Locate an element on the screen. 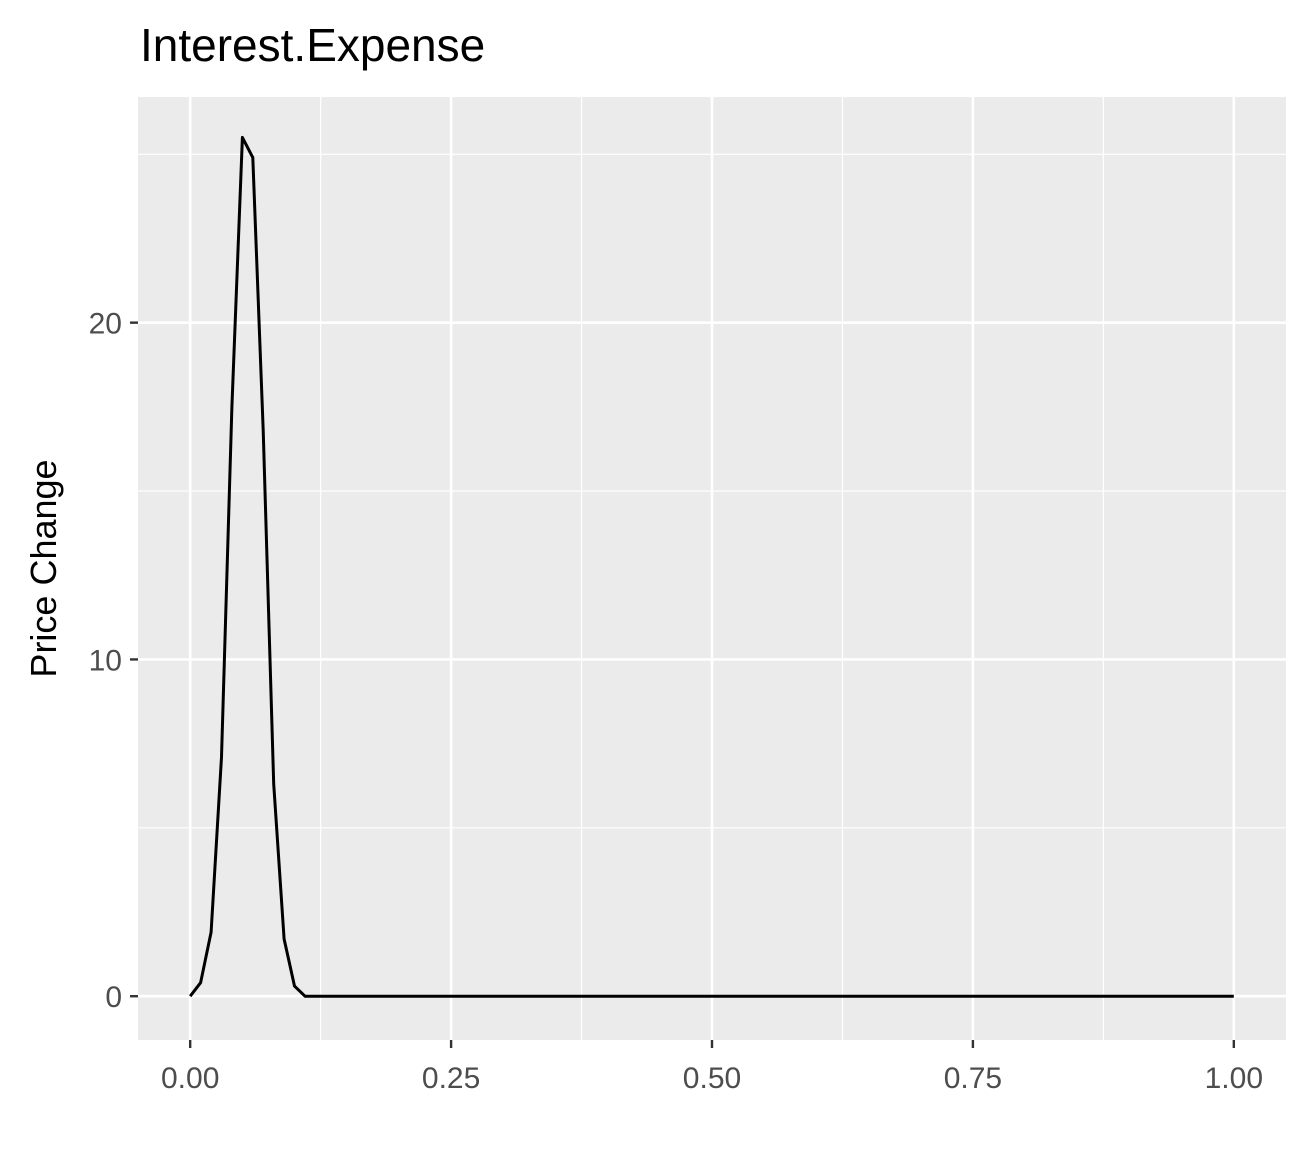  x-tick-label: 0.75 is located at coordinates (973, 1078).